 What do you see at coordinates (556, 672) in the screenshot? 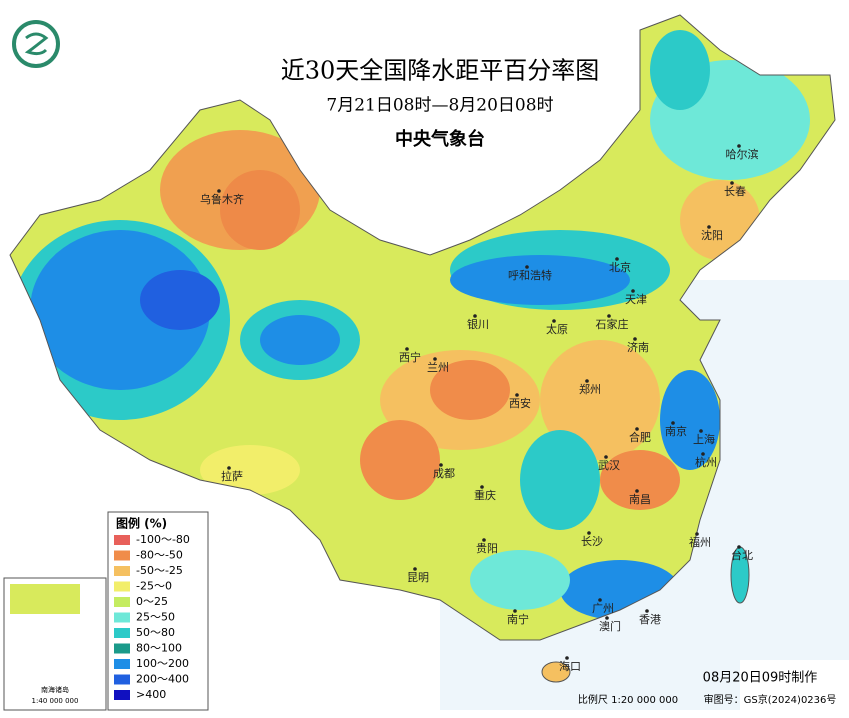
I see `hainan` at bounding box center [556, 672].